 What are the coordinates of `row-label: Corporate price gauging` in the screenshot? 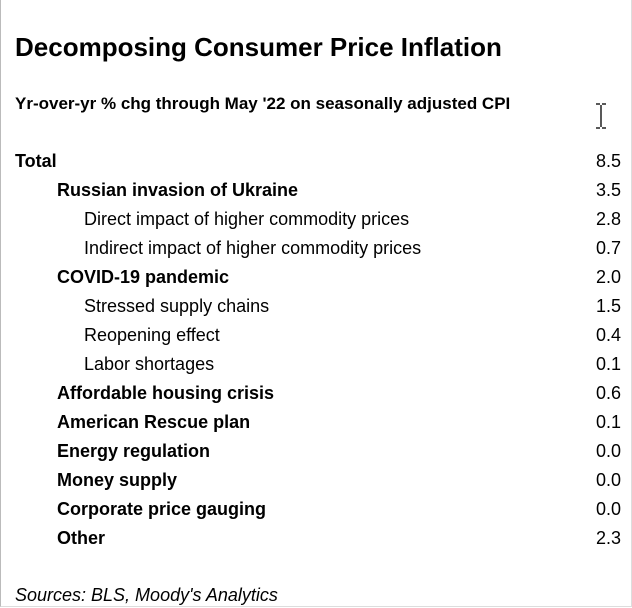 It's located at (162, 509).